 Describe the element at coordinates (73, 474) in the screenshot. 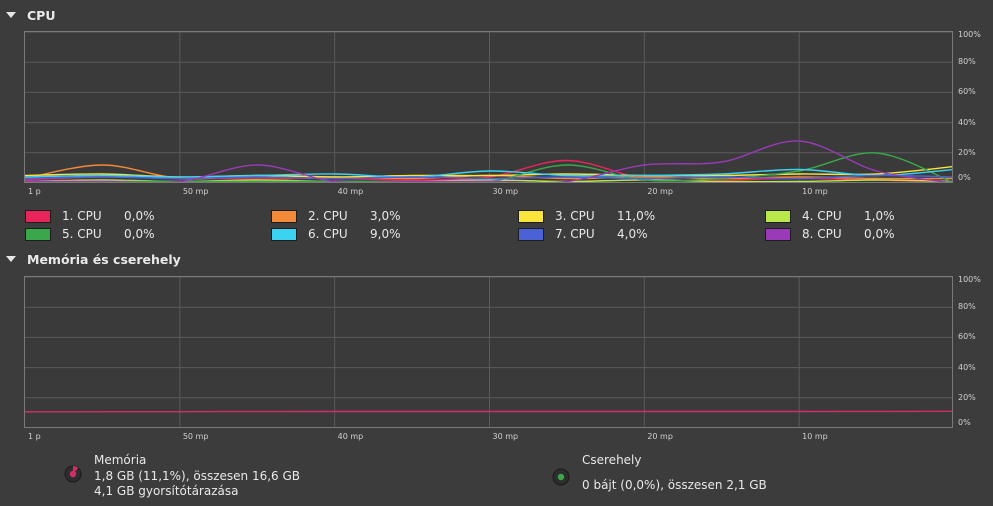

I see `memory-pie-icon` at that location.